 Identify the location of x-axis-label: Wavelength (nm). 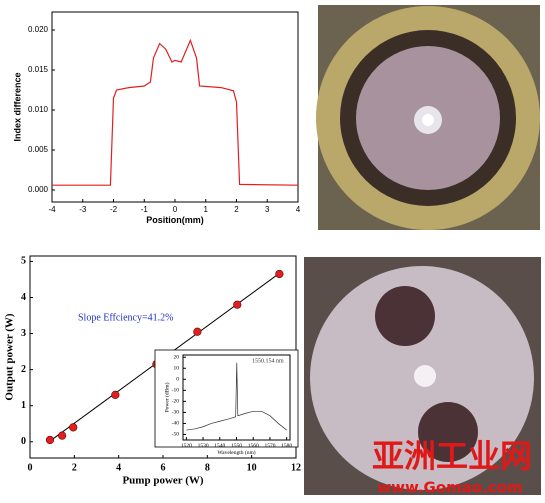
(236, 452).